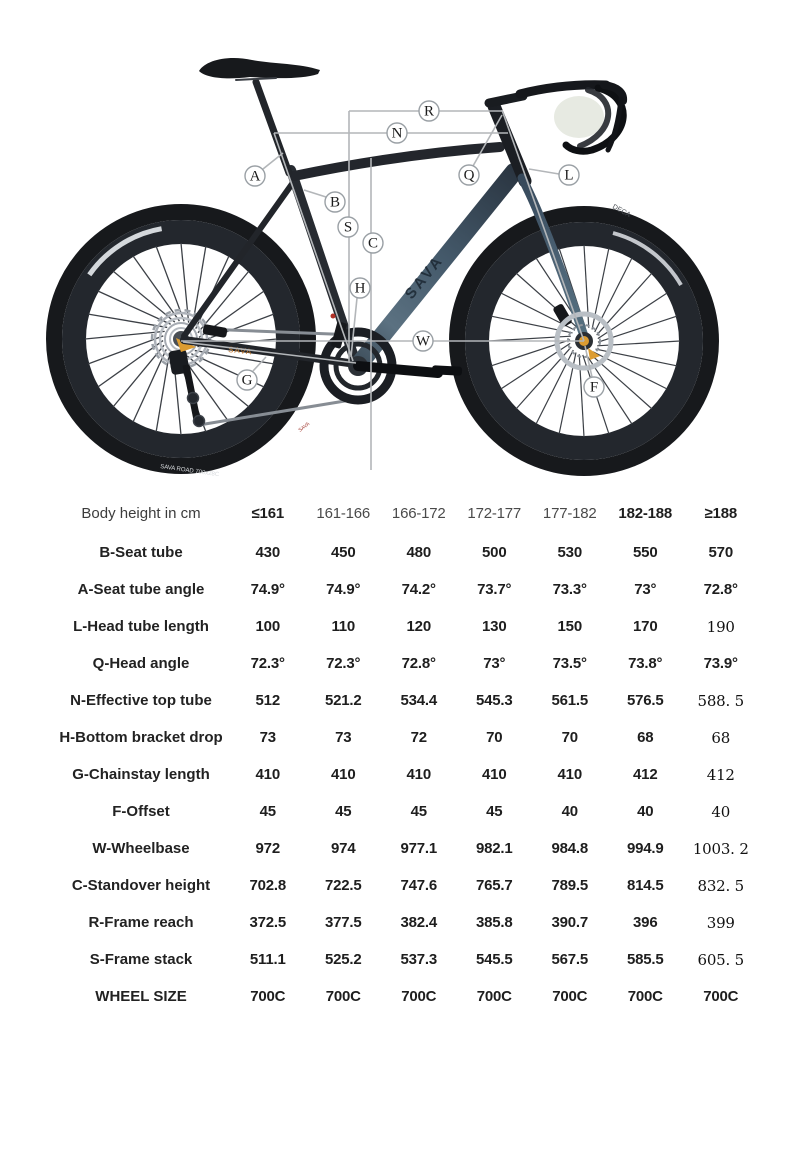  I want to click on row-value: 530, so click(570, 552).